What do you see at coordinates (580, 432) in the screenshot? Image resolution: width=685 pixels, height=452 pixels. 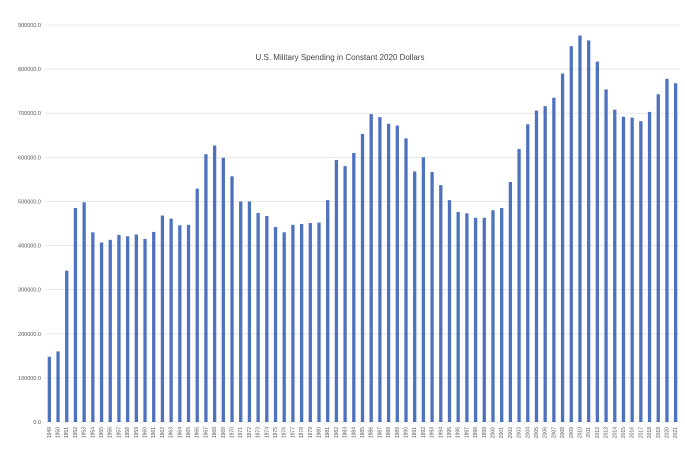 I see `x-tick-label: 2010` at bounding box center [580, 432].